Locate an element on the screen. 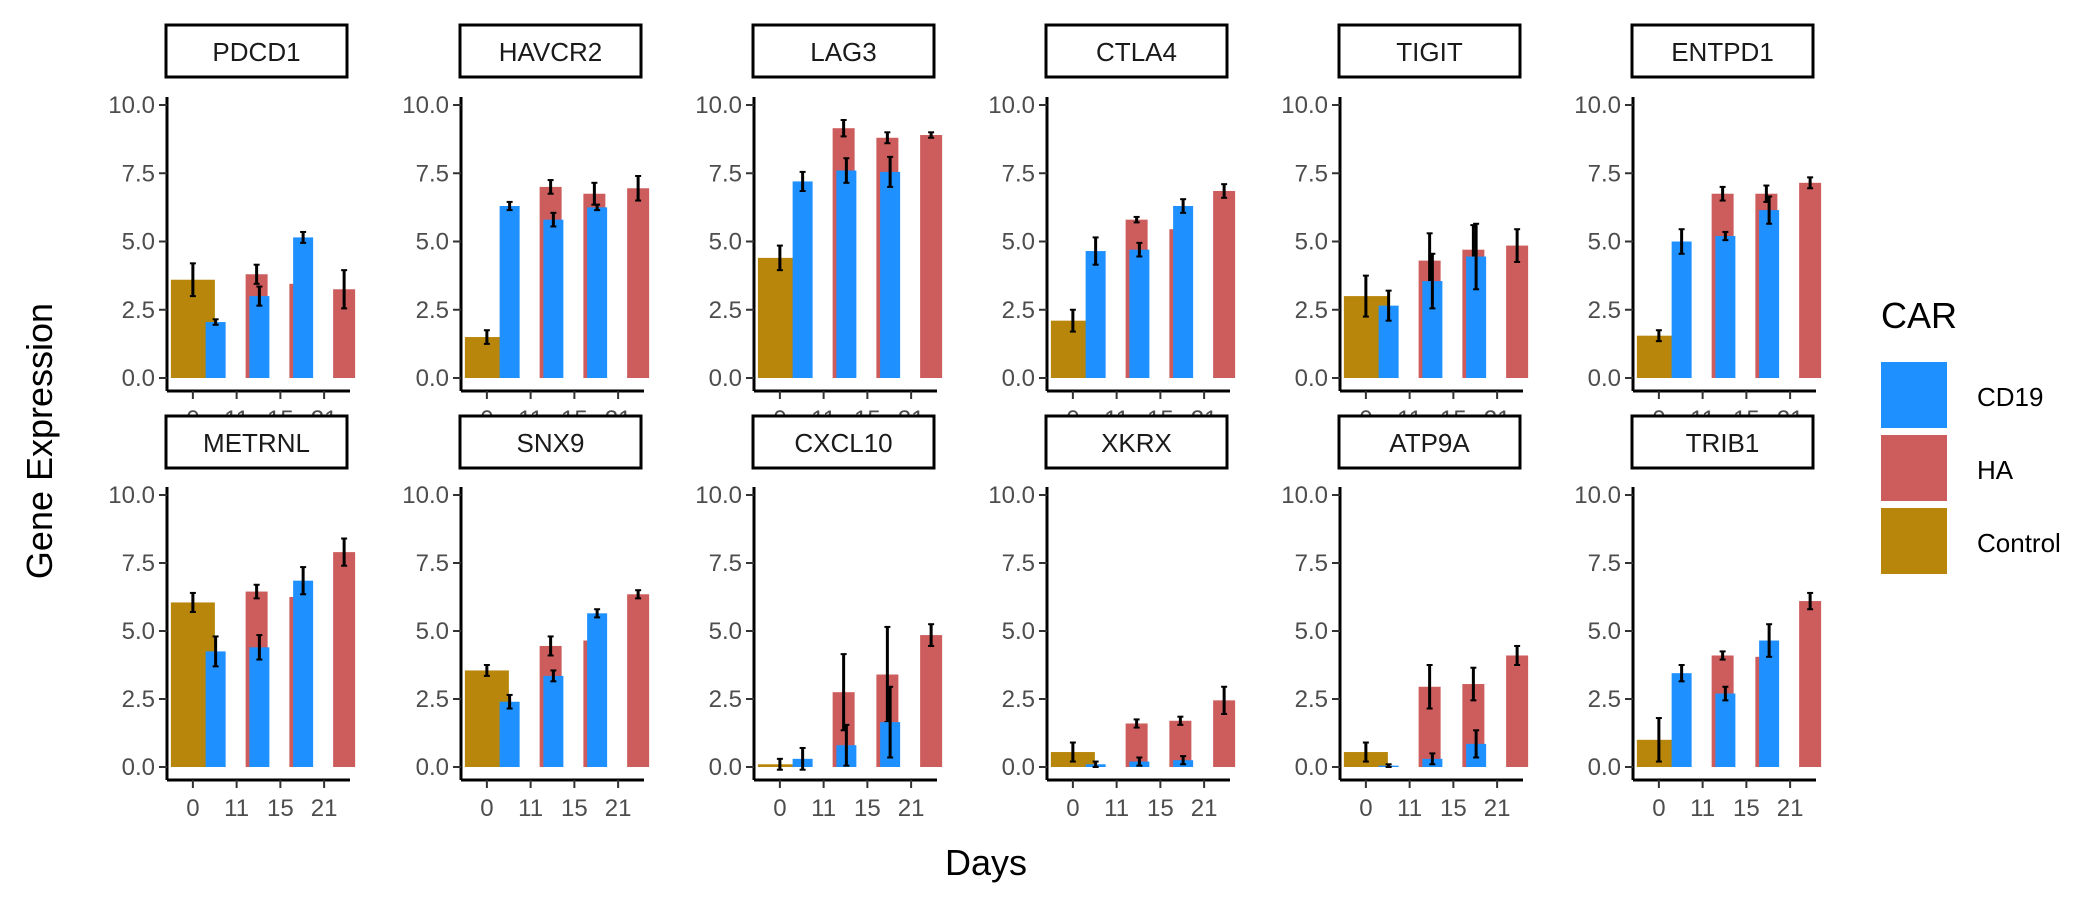 The image size is (2100, 900). facet-strip-label: XKRX is located at coordinates (1136, 443).